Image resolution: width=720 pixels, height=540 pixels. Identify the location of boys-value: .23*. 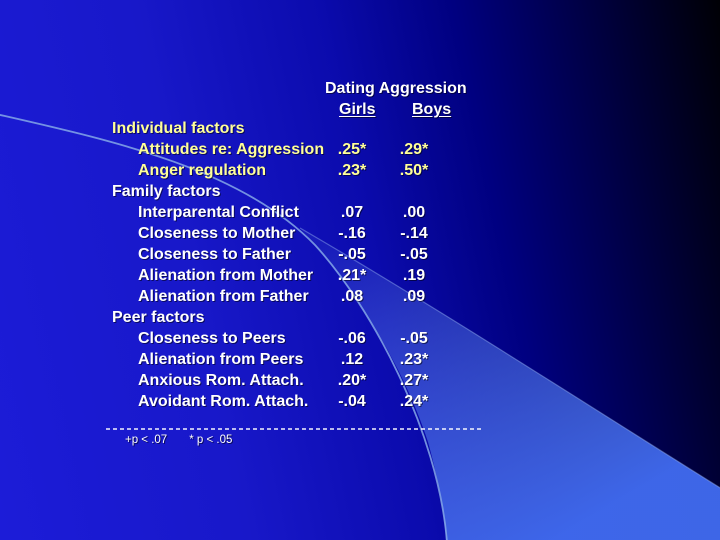
(414, 359).